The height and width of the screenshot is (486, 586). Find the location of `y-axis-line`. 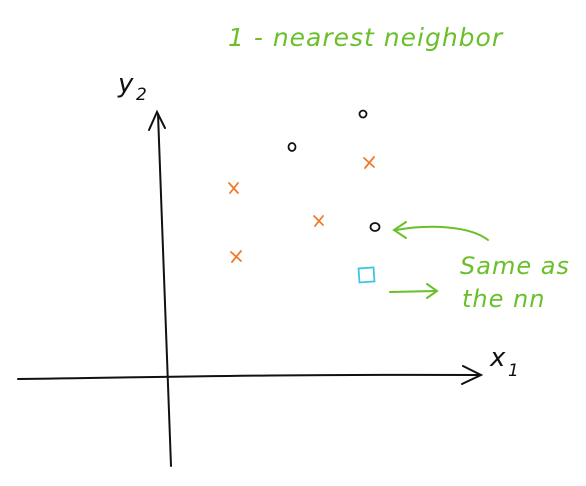

y-axis-line is located at coordinates (164, 290).